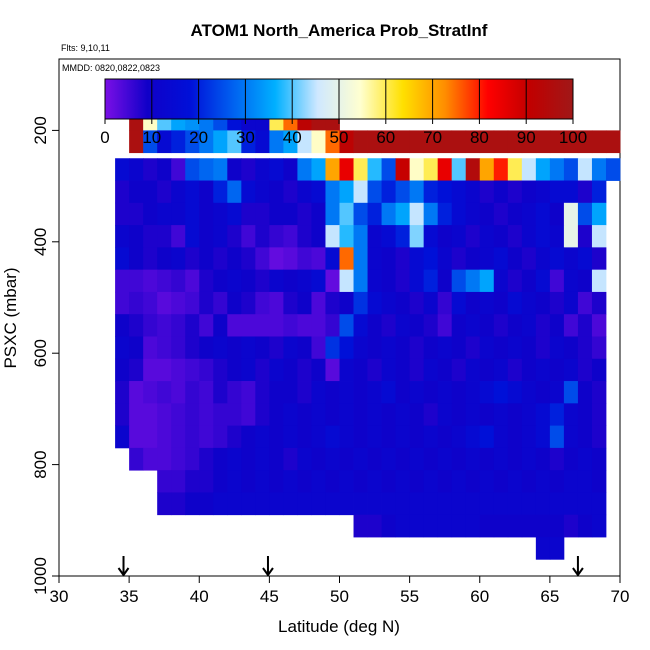 The image size is (650, 650). What do you see at coordinates (479, 596) in the screenshot?
I see `x-tick-label: 60` at bounding box center [479, 596].